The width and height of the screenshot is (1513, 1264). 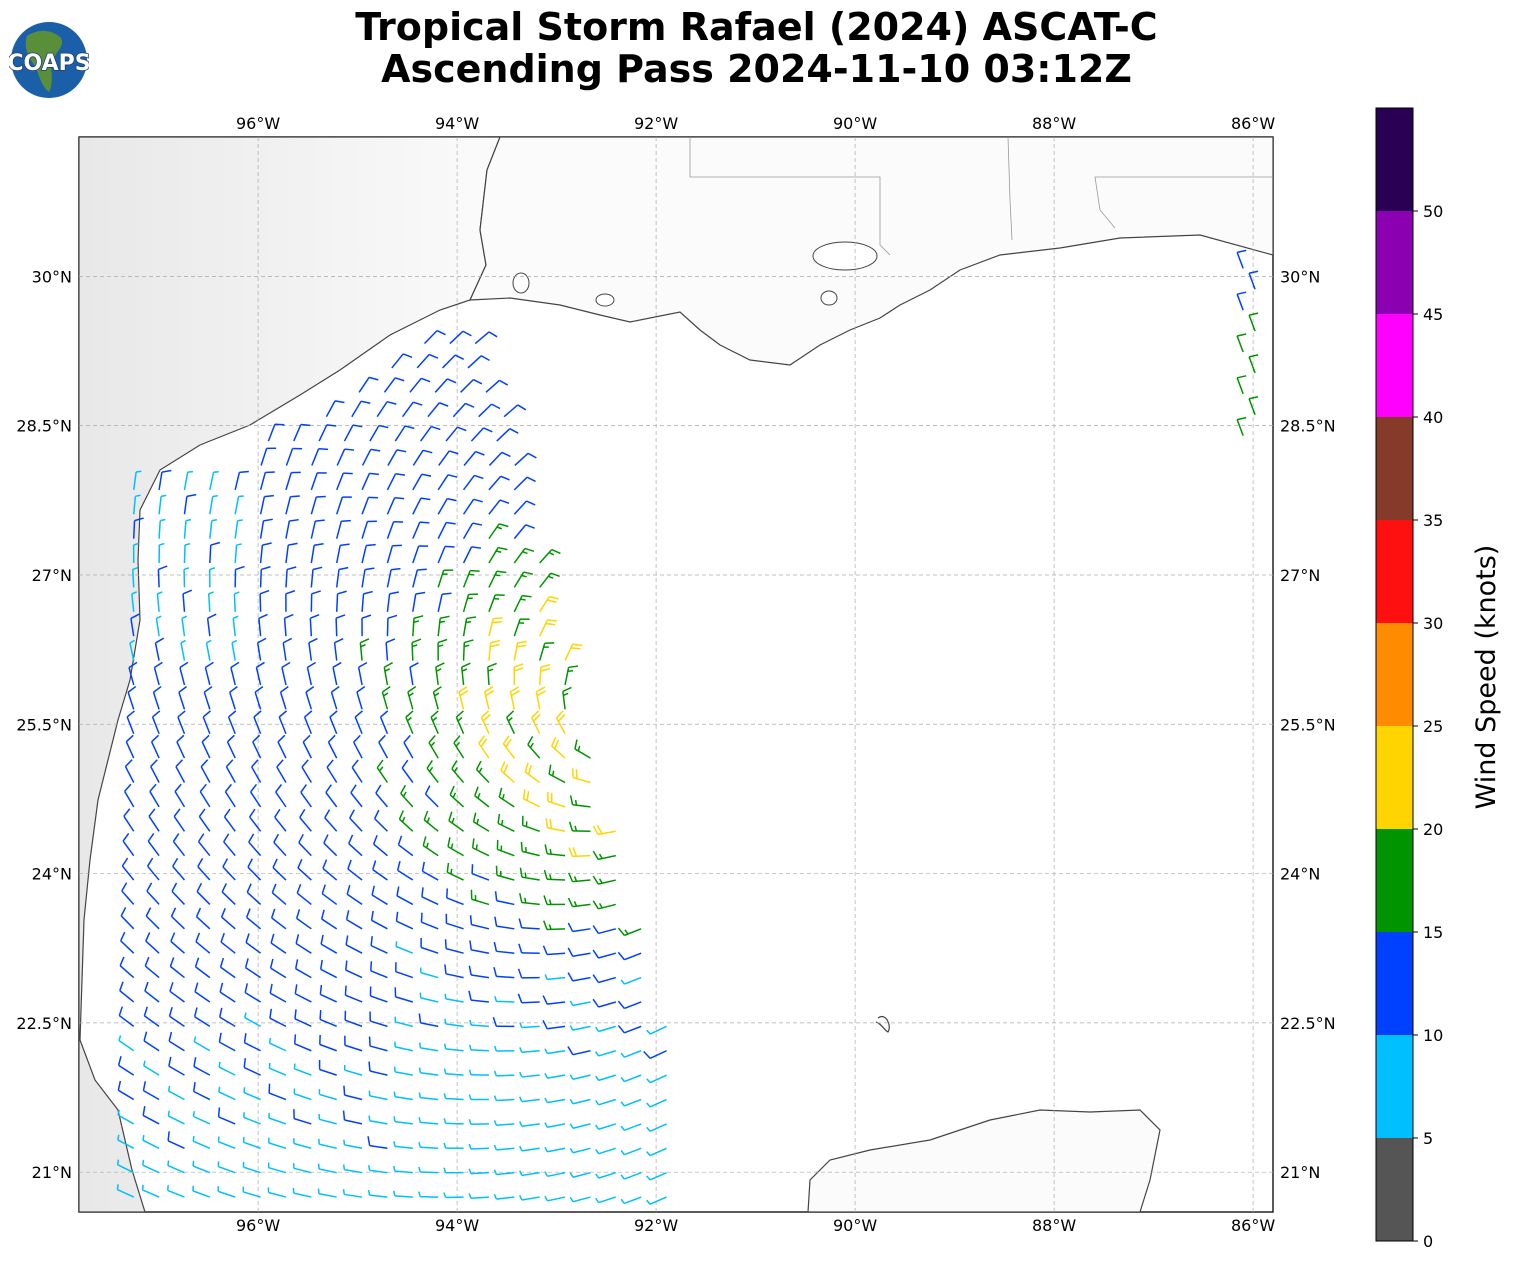 I want to click on colorbar-tick-label-3: 15, so click(x=1433, y=932).